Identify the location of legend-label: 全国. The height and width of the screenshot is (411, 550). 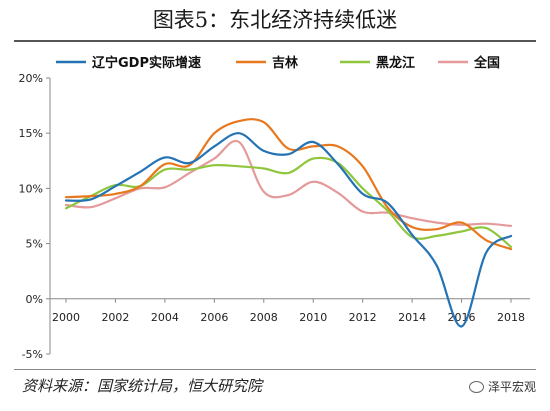
(486, 63).